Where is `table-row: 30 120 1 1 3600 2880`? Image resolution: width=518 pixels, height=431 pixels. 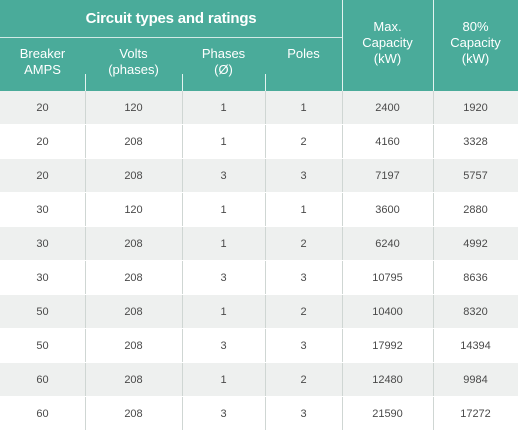
table-row: 30 120 1 1 3600 2880 is located at coordinates (259, 210).